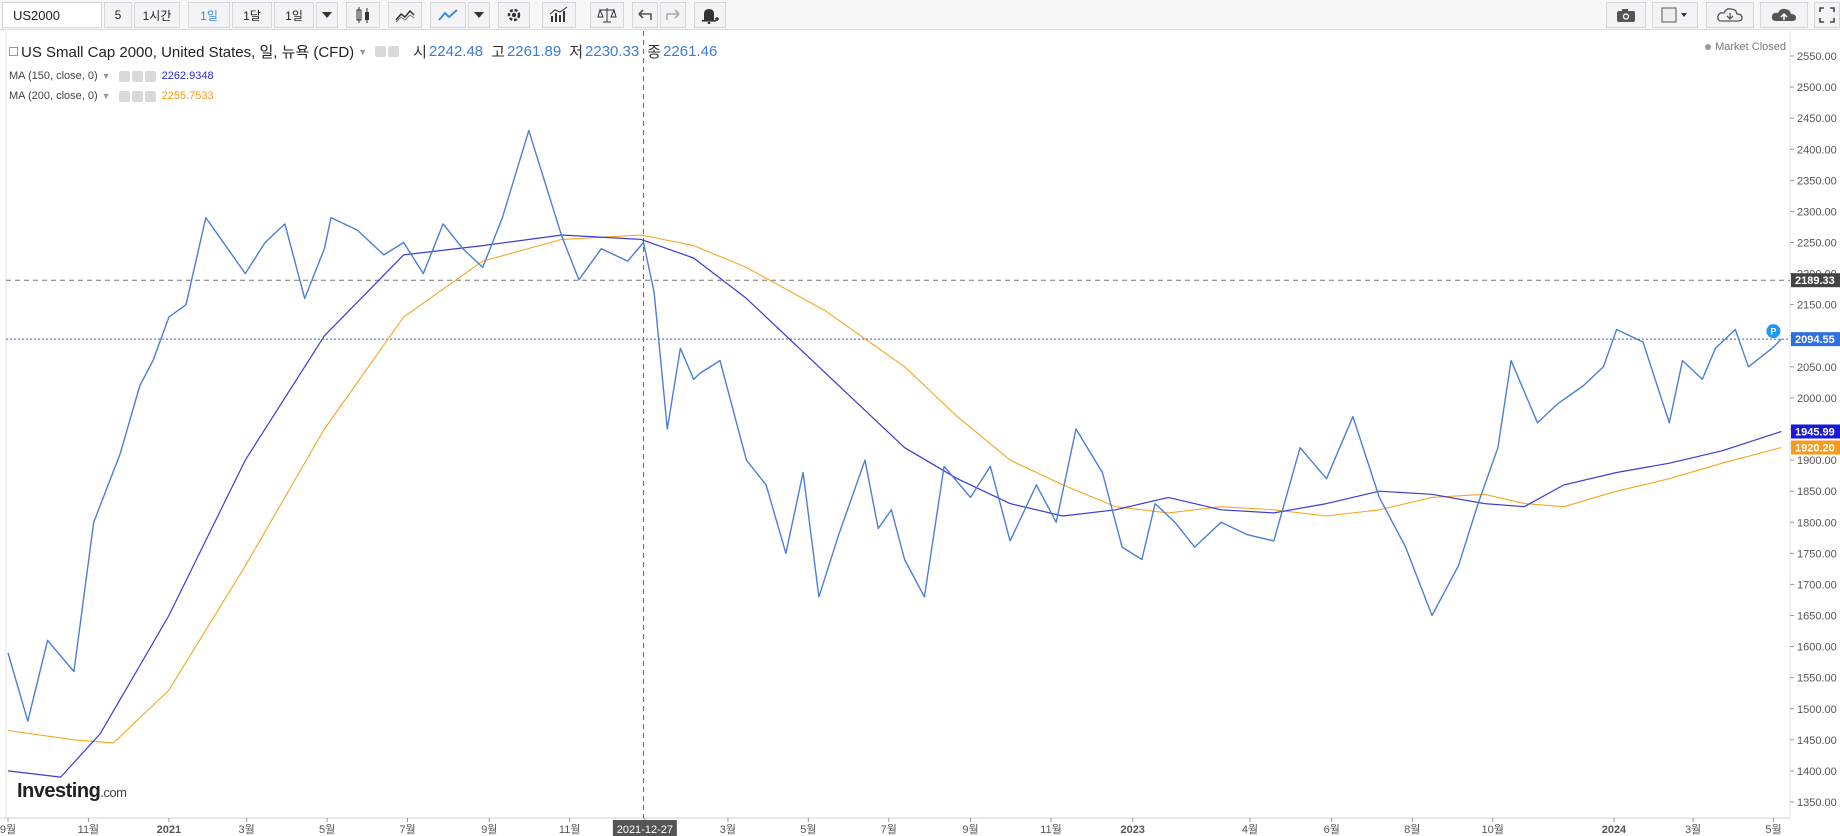 The height and width of the screenshot is (836, 1840). What do you see at coordinates (59, 791) in the screenshot?
I see `logo-brand: Investing` at bounding box center [59, 791].